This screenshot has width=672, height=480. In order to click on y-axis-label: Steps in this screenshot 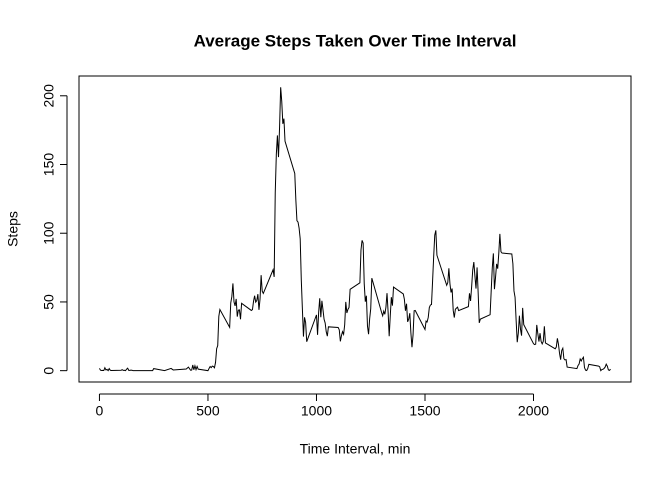, I will do `click(13, 229)`.